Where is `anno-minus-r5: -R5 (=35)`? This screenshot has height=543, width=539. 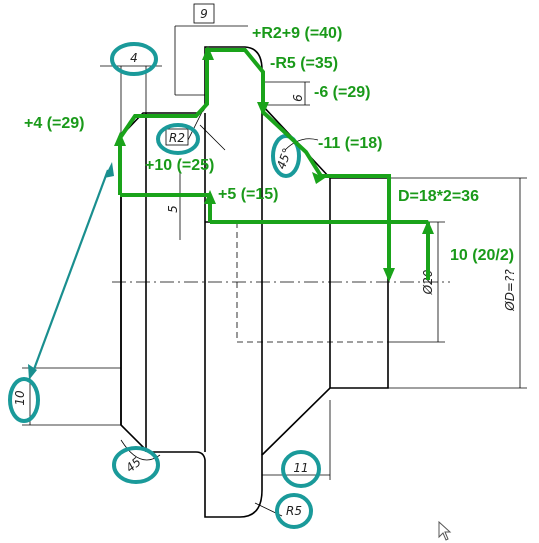 anno-minus-r5: -R5 (=35) is located at coordinates (304, 63).